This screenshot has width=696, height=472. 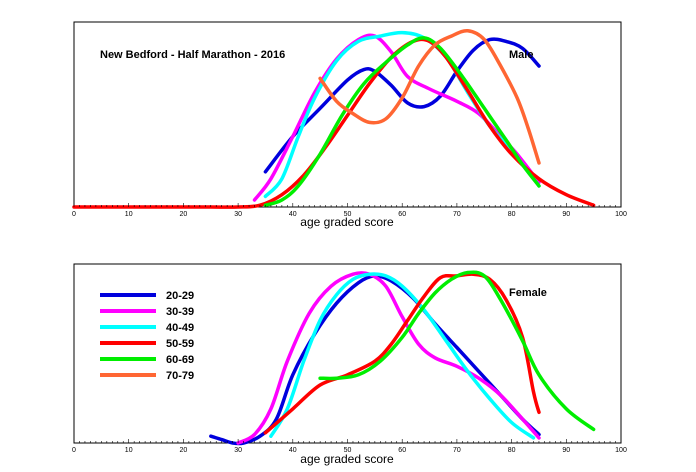 What do you see at coordinates (238, 214) in the screenshot?
I see `male-x-tick-label: 30` at bounding box center [238, 214].